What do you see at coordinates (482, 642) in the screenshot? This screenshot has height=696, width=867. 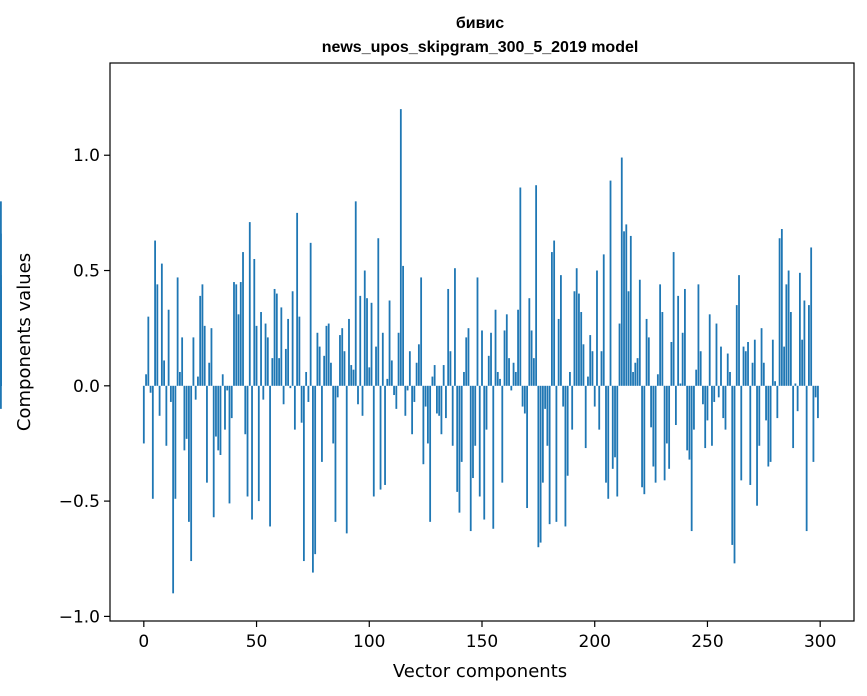 I see `x-tick-label: 150` at bounding box center [482, 642].